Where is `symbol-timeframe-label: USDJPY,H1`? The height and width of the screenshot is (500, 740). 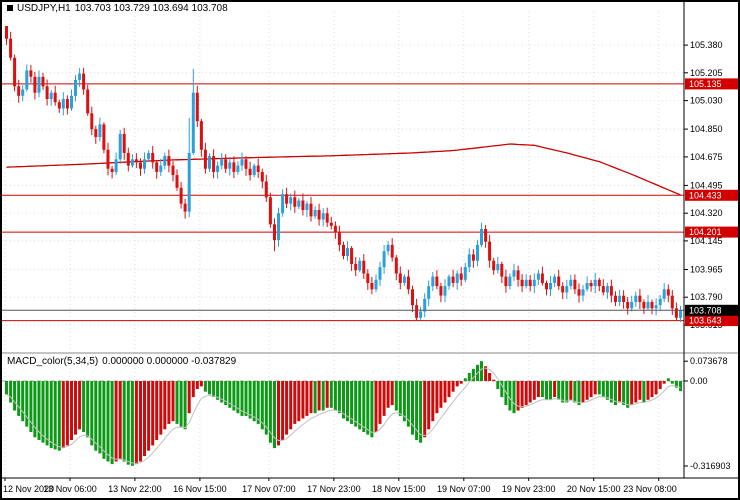
symbol-timeframe-label: USDJPY,H1 is located at coordinates (44, 8).